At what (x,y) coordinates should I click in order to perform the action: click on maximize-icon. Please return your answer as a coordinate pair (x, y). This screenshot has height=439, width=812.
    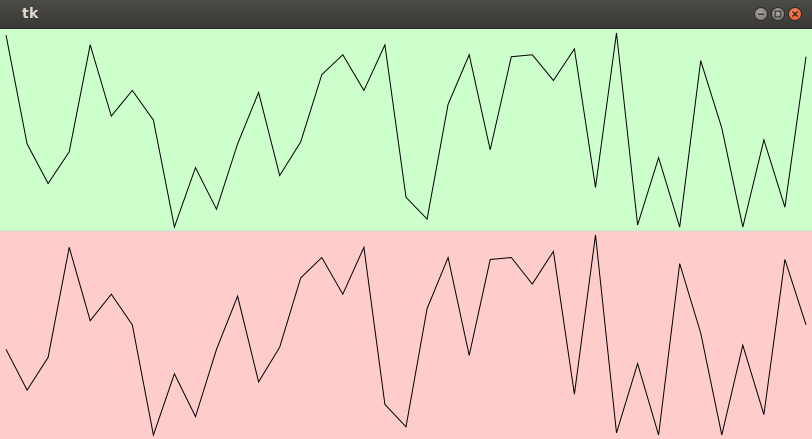
    Looking at the image, I should click on (778, 14).